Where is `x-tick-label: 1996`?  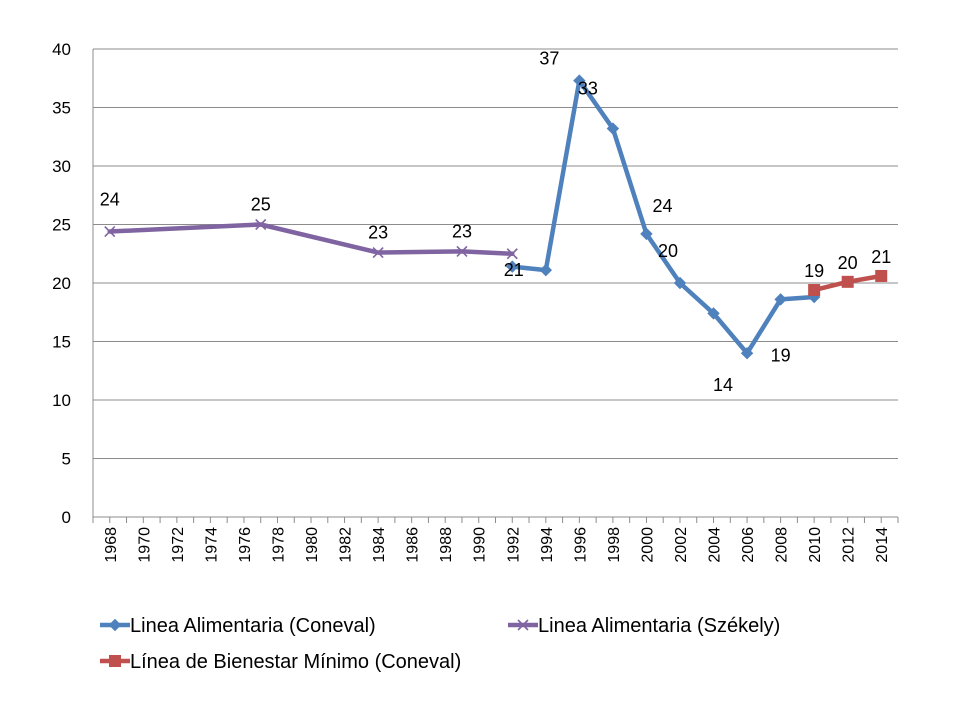 x-tick-label: 1996 is located at coordinates (580, 545).